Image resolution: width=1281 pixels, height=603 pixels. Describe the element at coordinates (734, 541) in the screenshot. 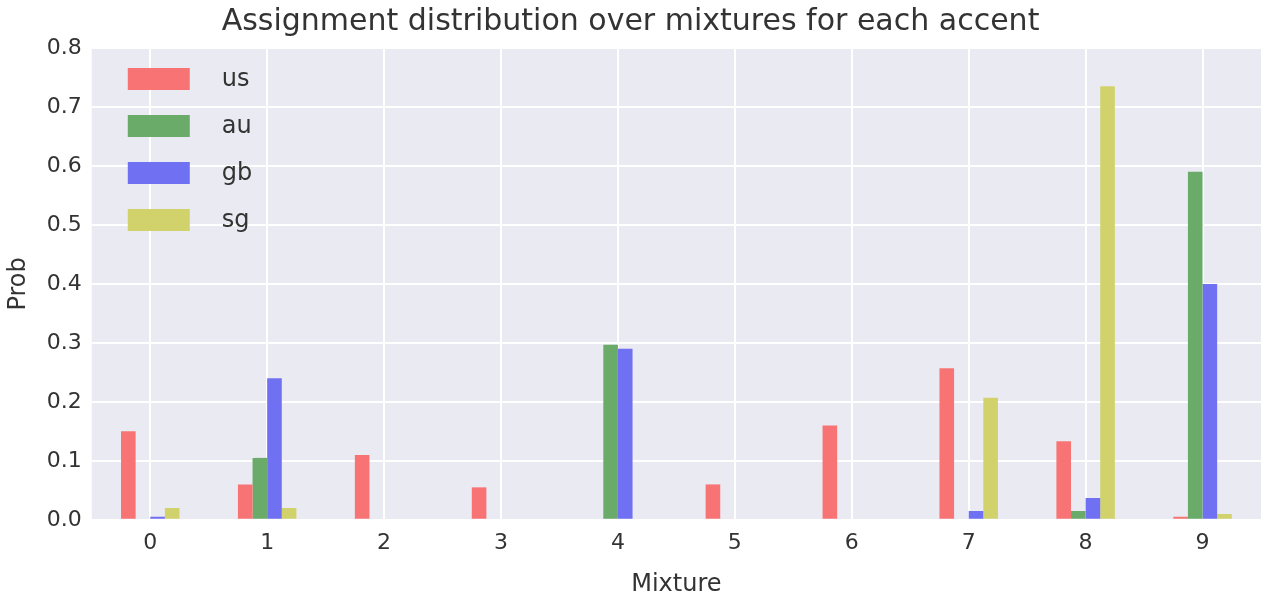

I see `x-tick-label: 5` at that location.